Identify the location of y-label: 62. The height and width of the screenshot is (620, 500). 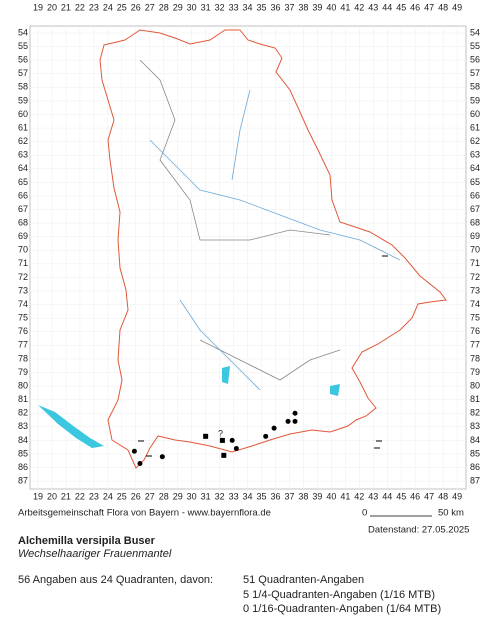
(475, 141).